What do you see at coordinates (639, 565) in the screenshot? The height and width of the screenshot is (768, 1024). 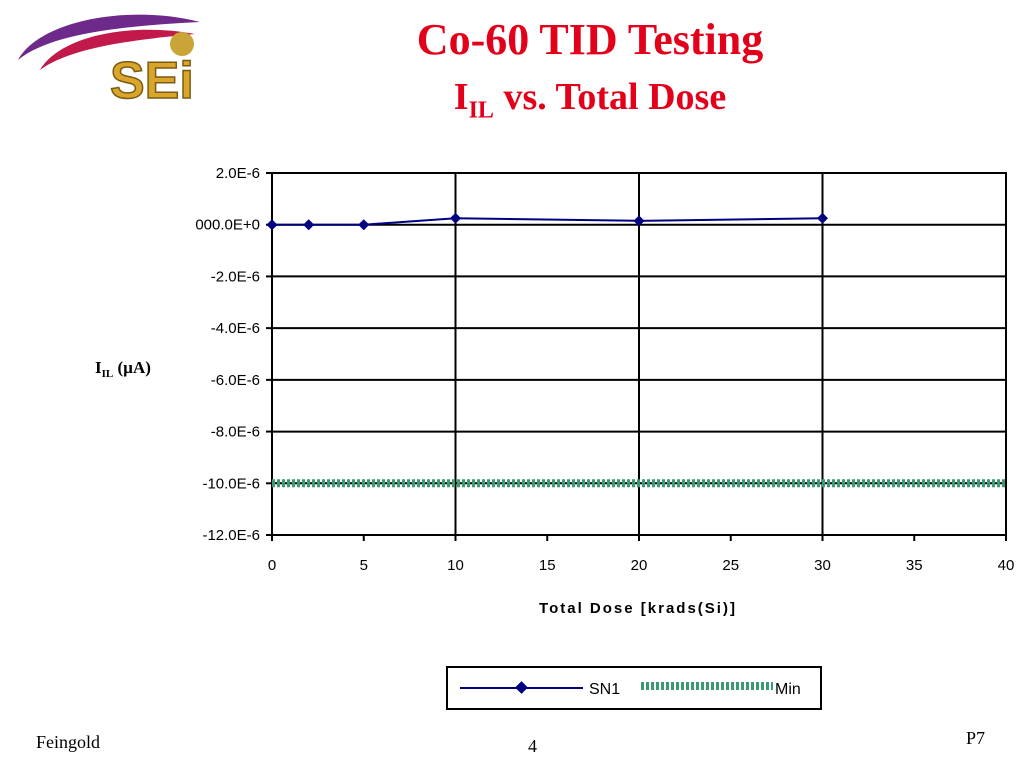 I see `x-tick-label: 20` at bounding box center [639, 565].